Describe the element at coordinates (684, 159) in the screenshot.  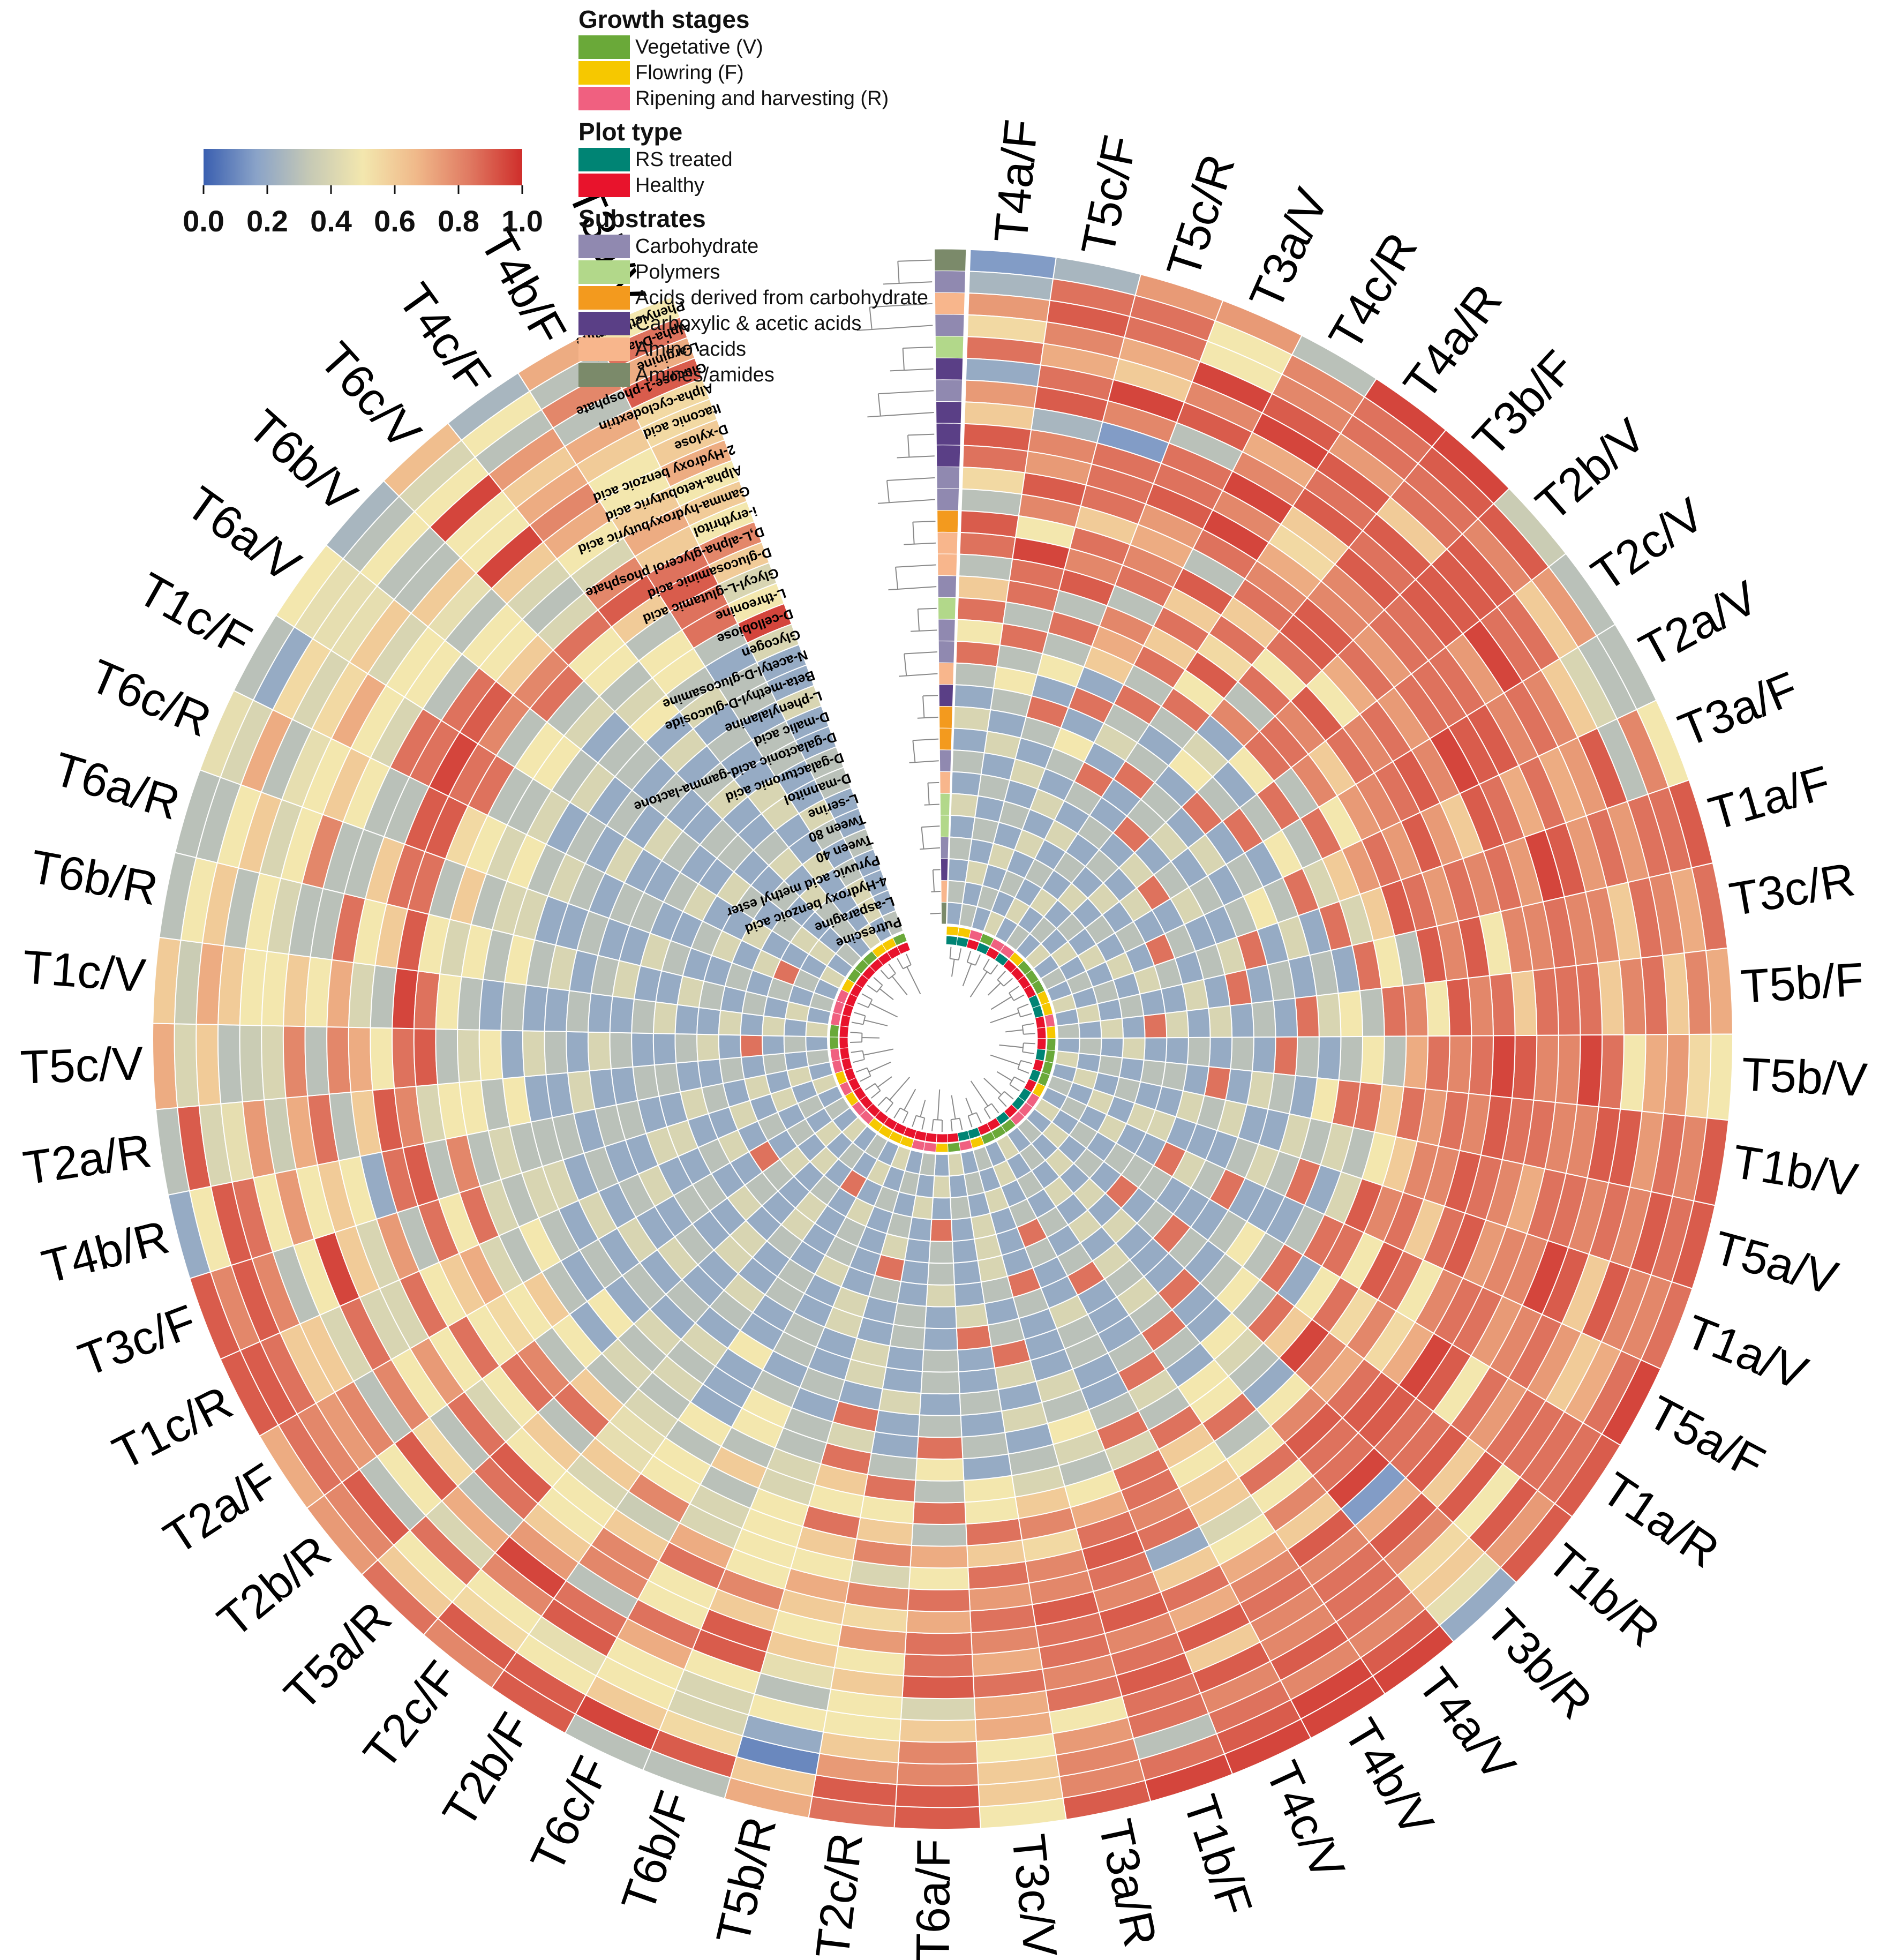
I see `legend-label: RS treated` at that location.